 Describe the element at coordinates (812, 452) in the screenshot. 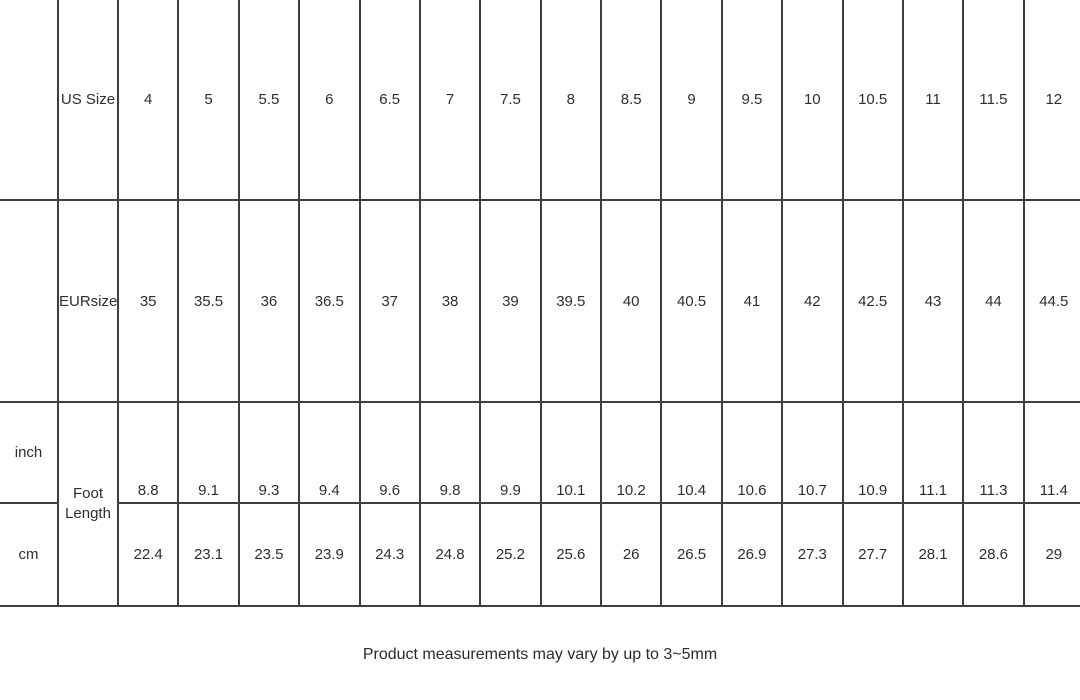

I see `inch-value-cell: 10.7` at that location.